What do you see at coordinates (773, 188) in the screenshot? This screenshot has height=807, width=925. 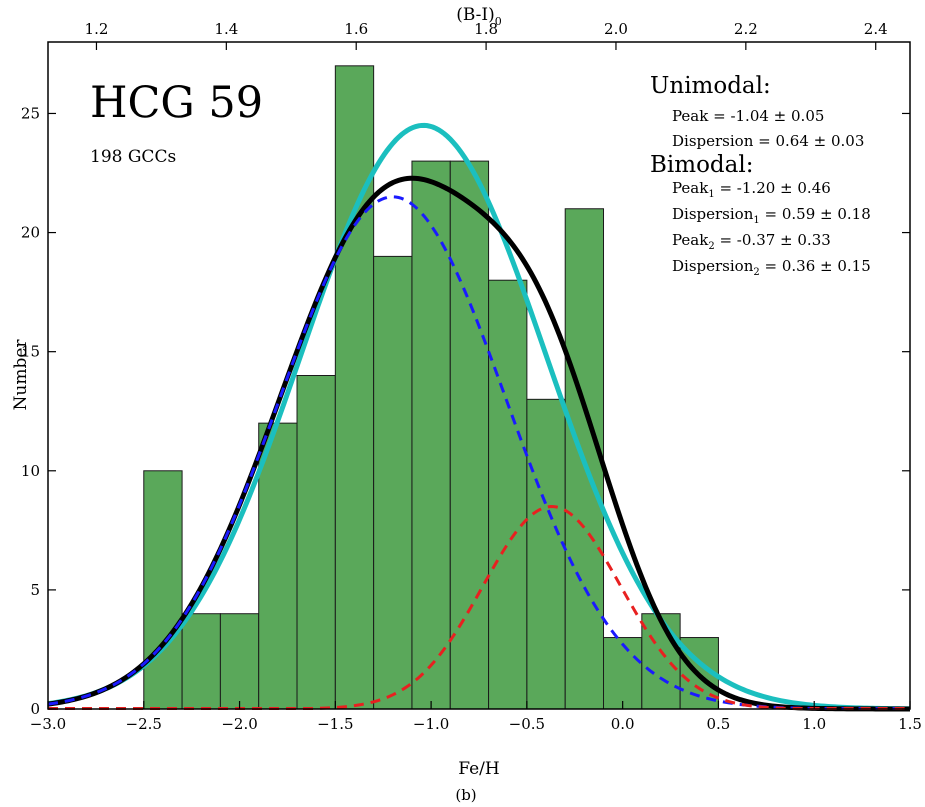 I see `bimodal-peak1-value: = -1.20 ± 0.46` at bounding box center [773, 188].